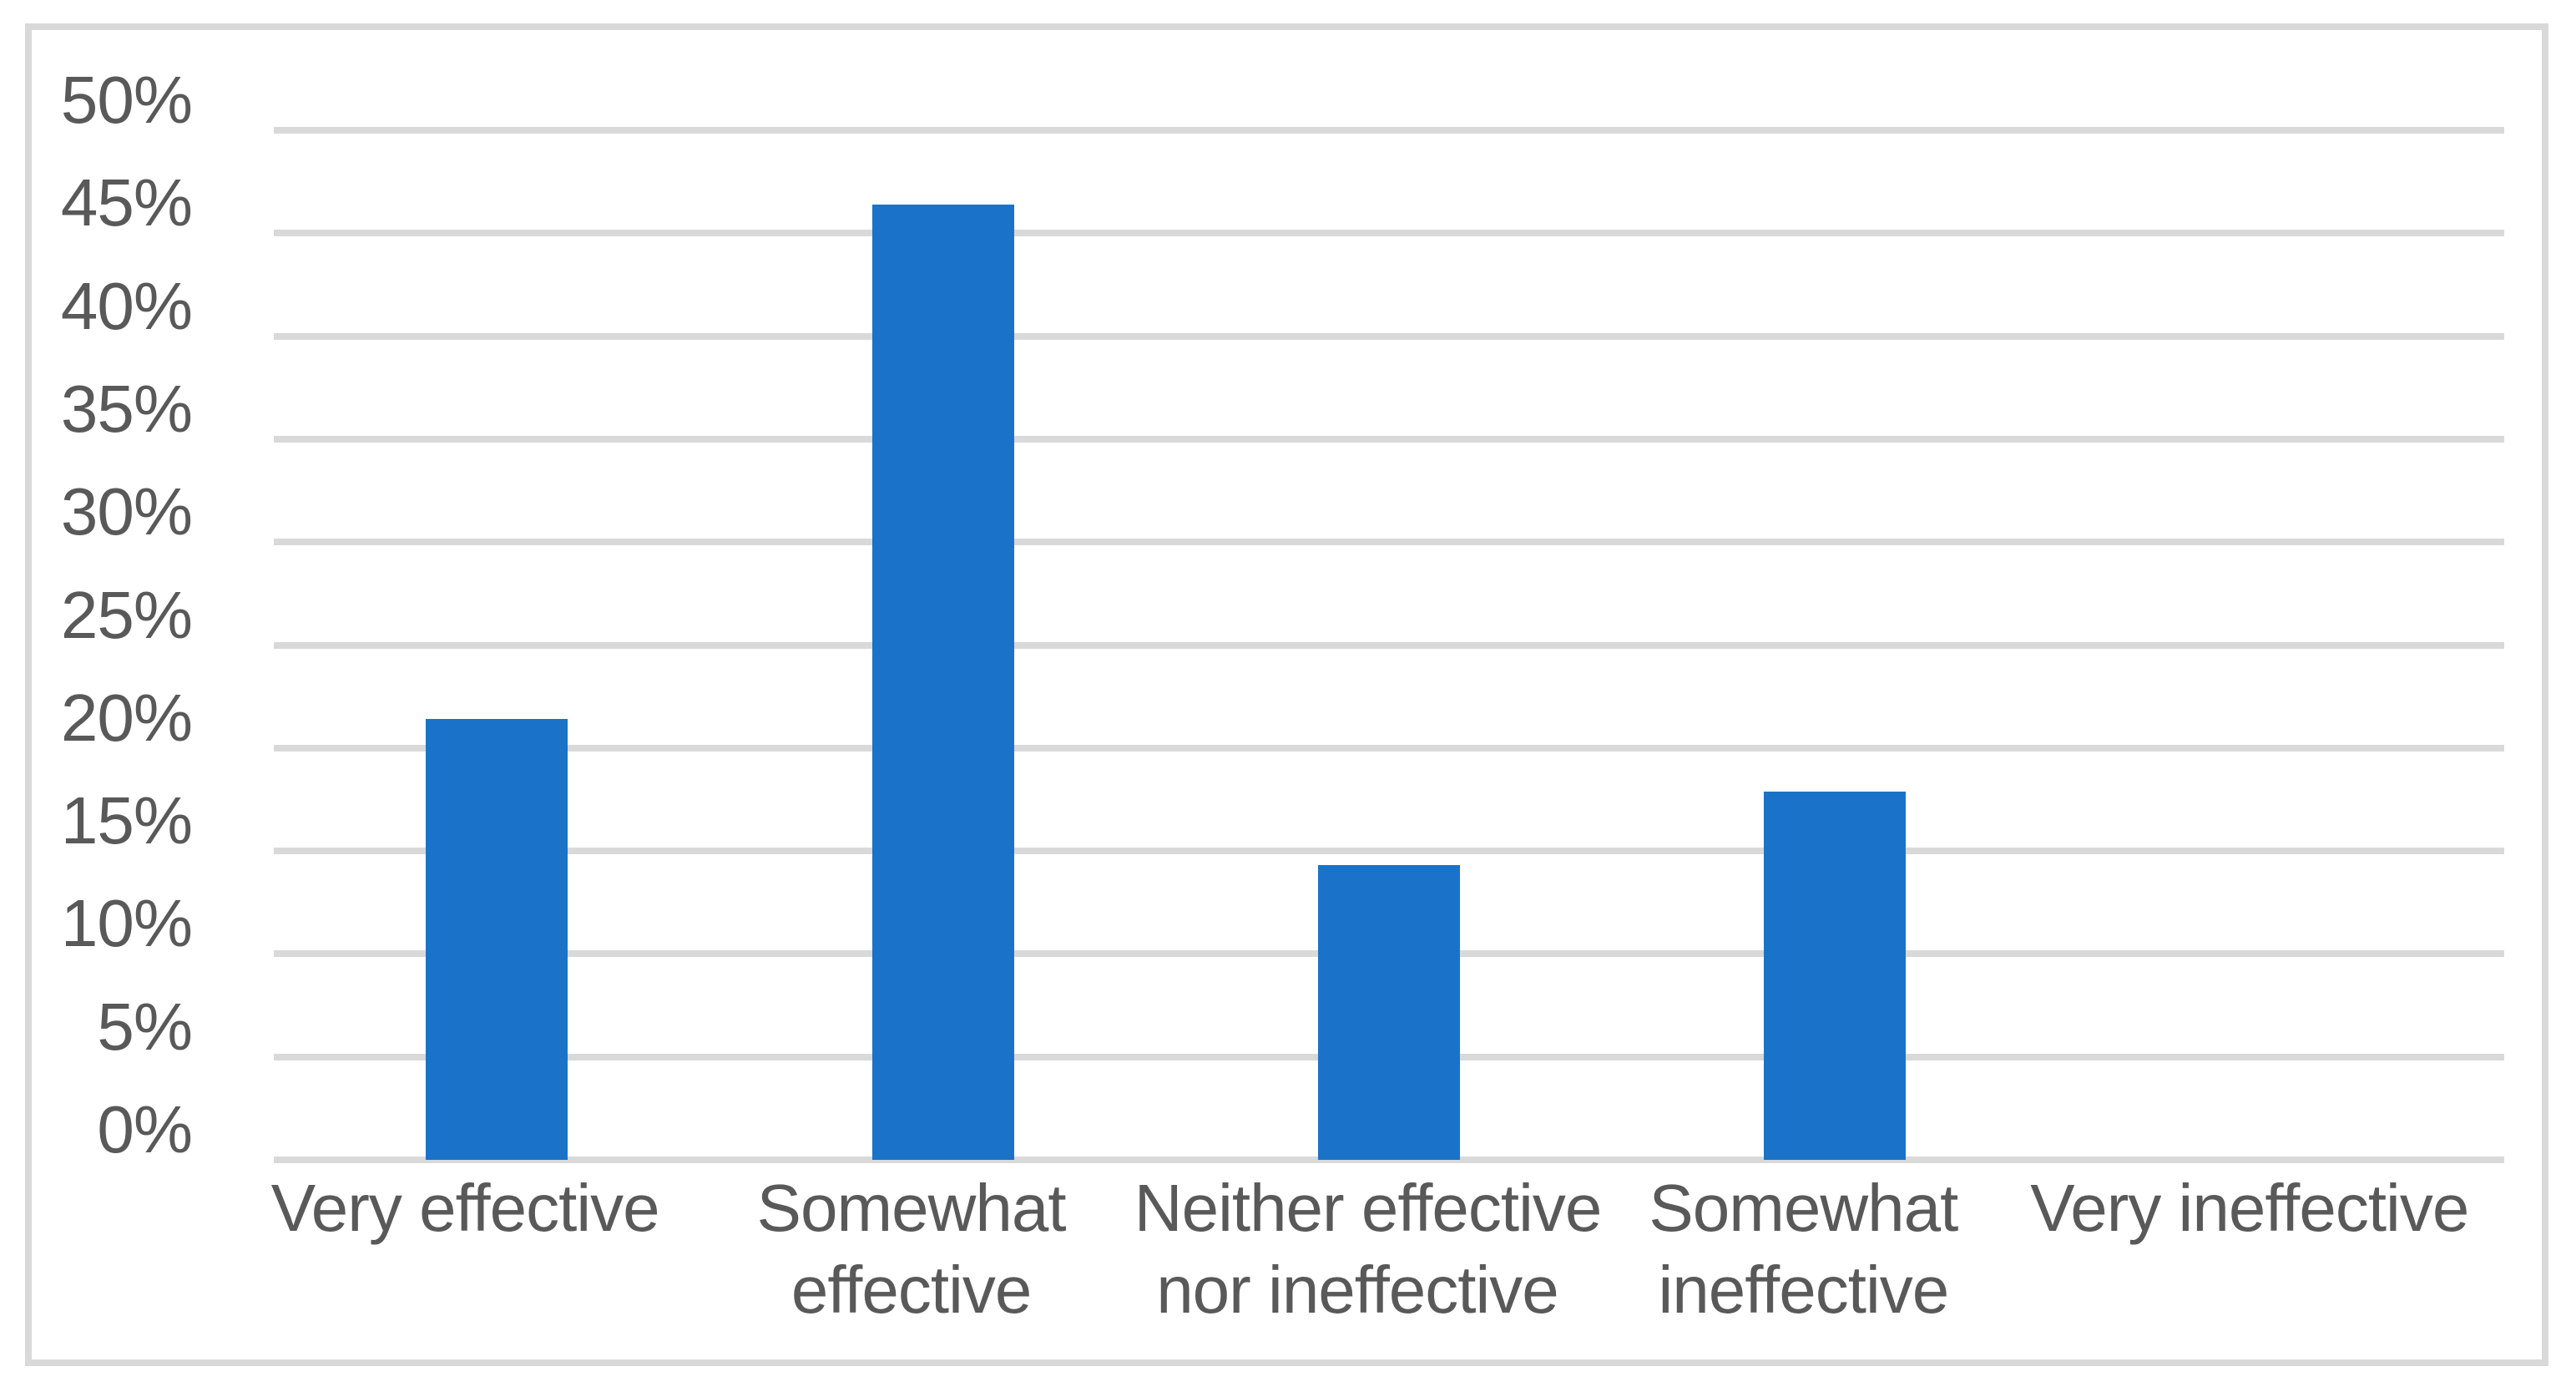 The image size is (2576, 1397). Describe the element at coordinates (145, 1026) in the screenshot. I see `y-tick-label-5%: 5%` at that location.